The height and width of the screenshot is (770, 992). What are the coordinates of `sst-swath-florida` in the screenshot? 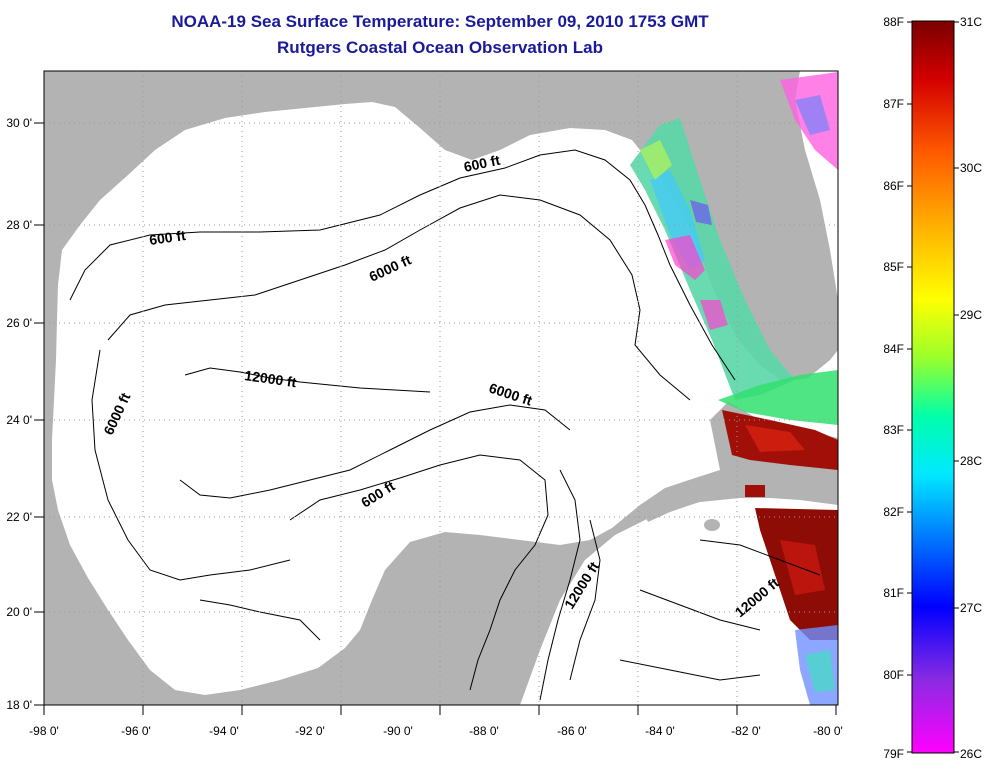 It's located at (734, 236).